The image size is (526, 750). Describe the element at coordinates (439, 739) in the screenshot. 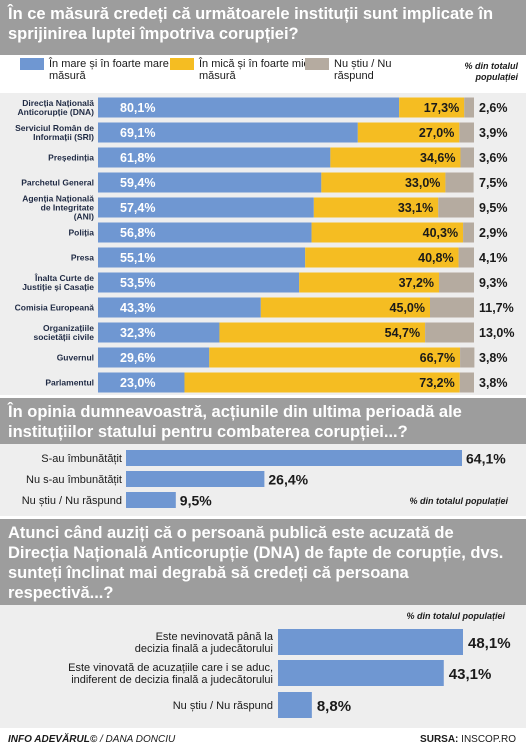

I see `footer-source-label: SURSA:` at that location.